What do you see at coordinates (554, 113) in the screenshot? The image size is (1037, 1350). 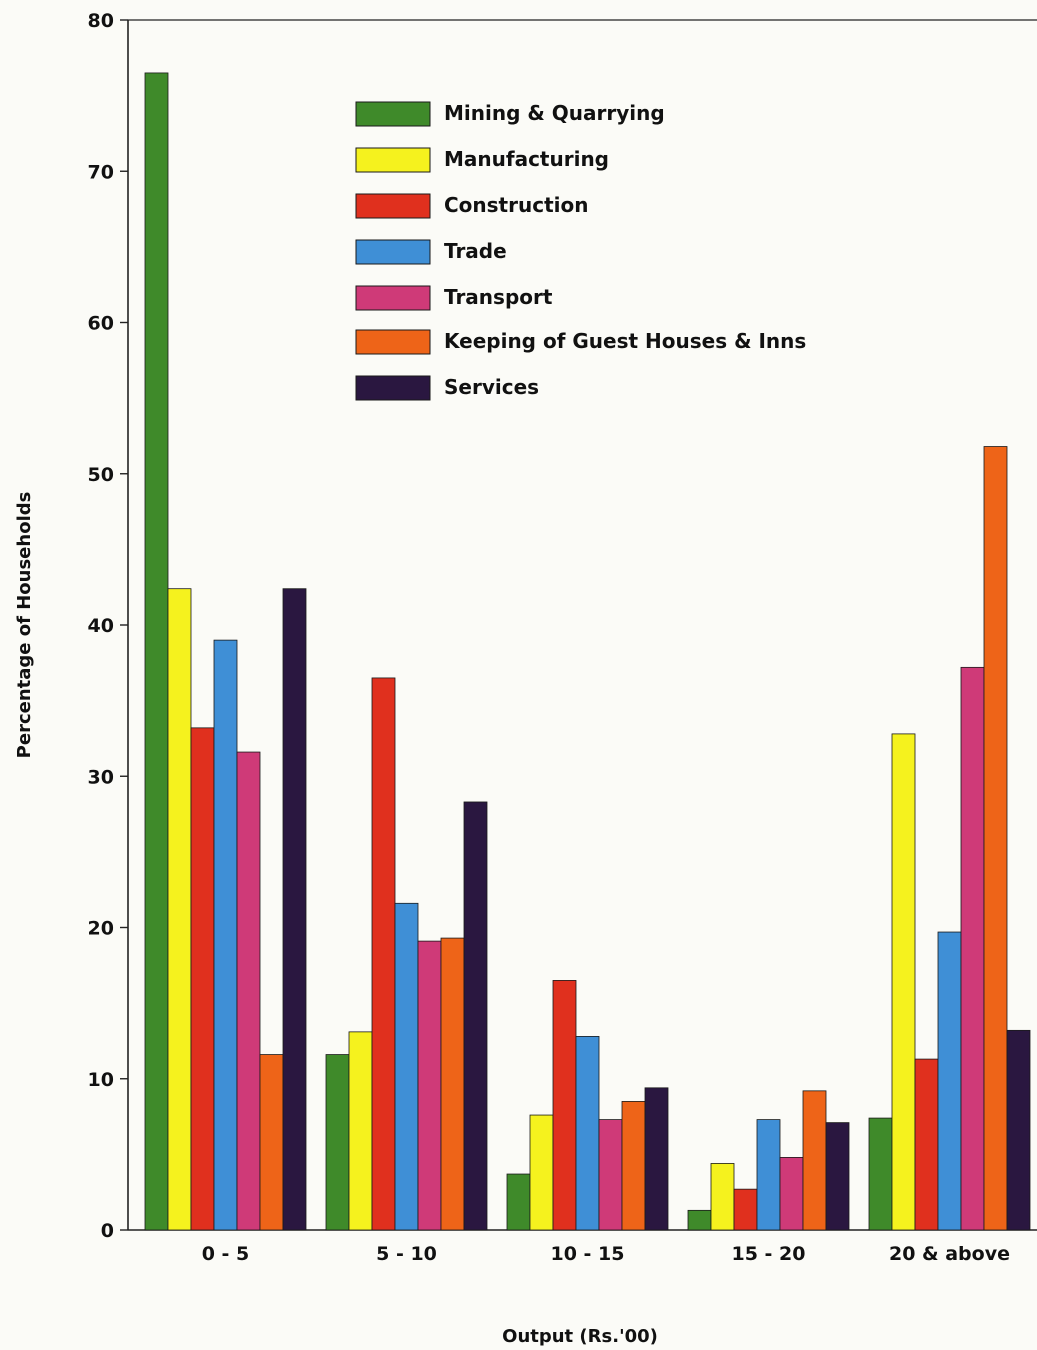 I see `legend-label: Mining & Quarrying` at bounding box center [554, 113].